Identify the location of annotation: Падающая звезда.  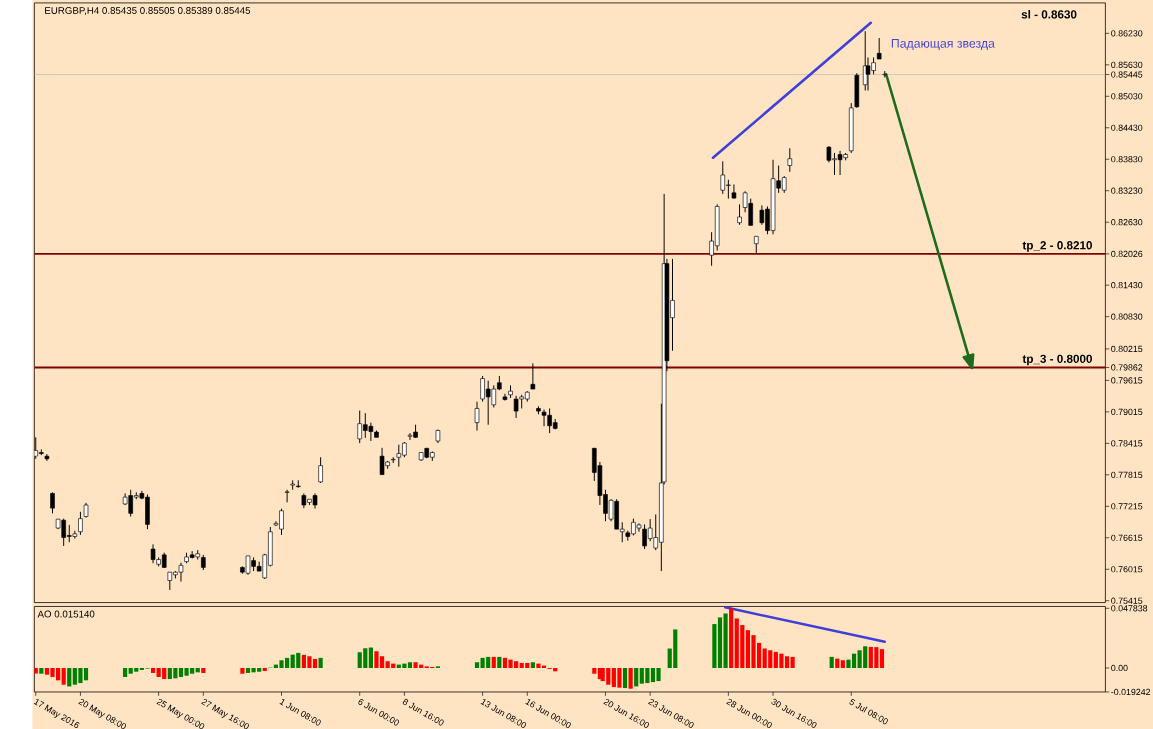
(943, 45).